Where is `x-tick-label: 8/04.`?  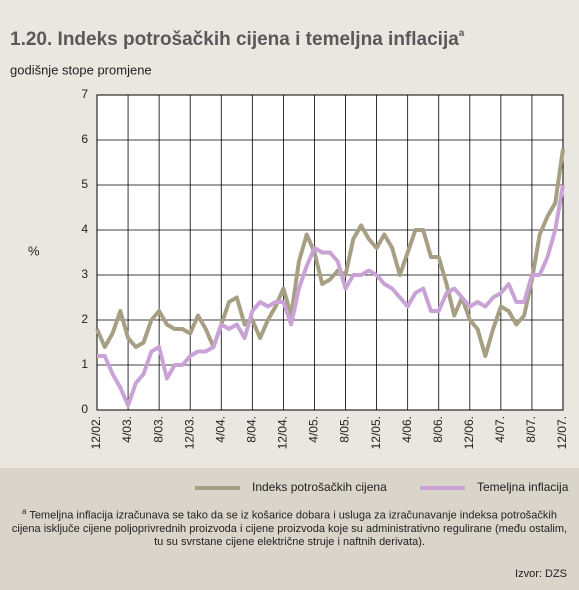 x-tick-label: 8/04. is located at coordinates (252, 429).